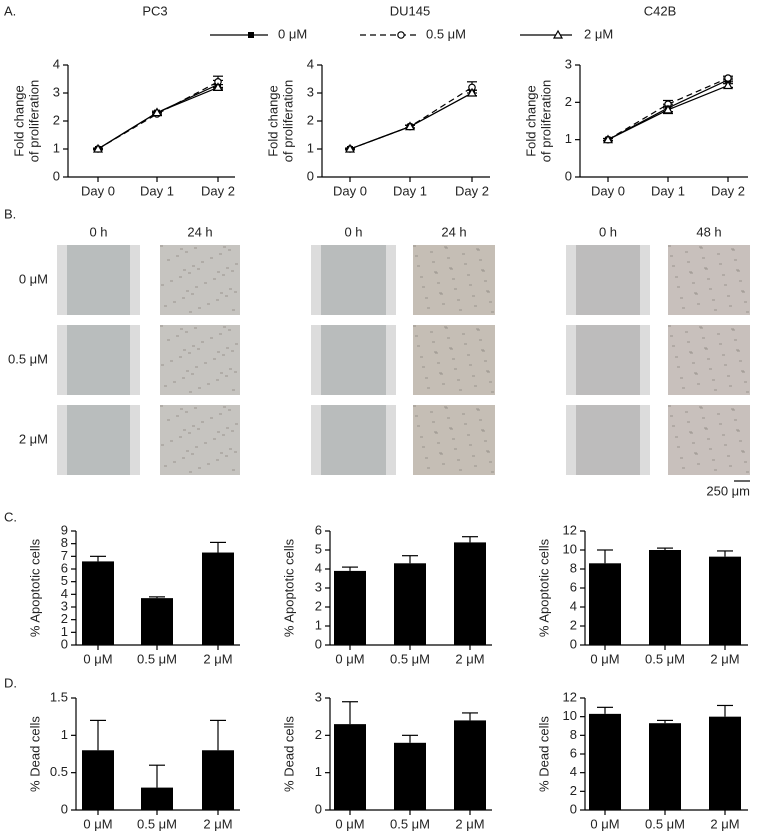 The height and width of the screenshot is (837, 762). Describe the element at coordinates (668, 190) in the screenshot. I see `x-tick-label: Day 1` at that location.